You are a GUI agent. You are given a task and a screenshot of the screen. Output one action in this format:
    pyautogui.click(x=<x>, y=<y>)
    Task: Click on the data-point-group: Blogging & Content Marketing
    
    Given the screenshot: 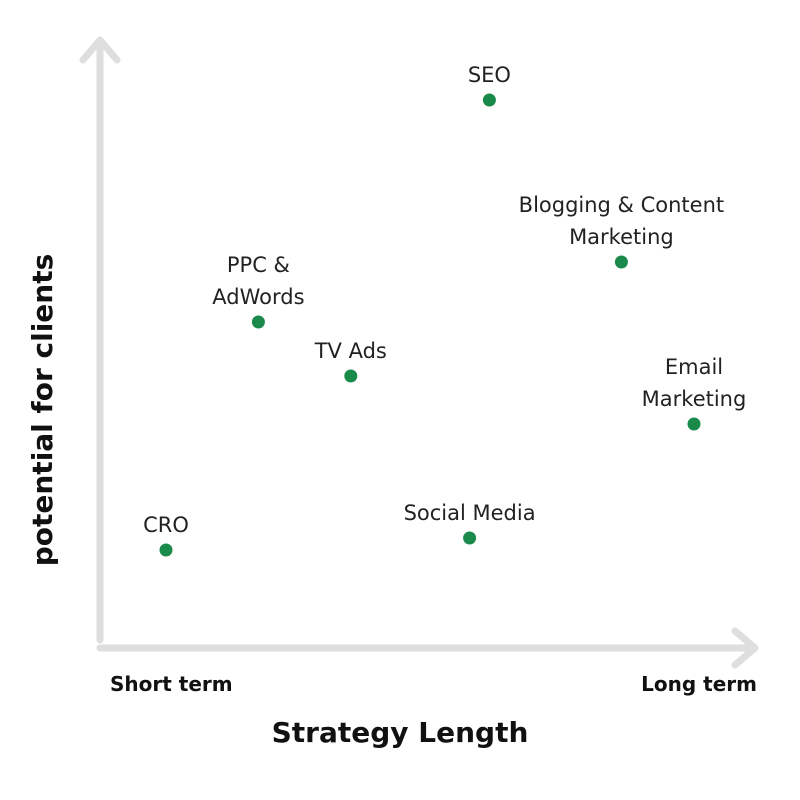 What is the action you would take?
    pyautogui.click(x=621, y=231)
    